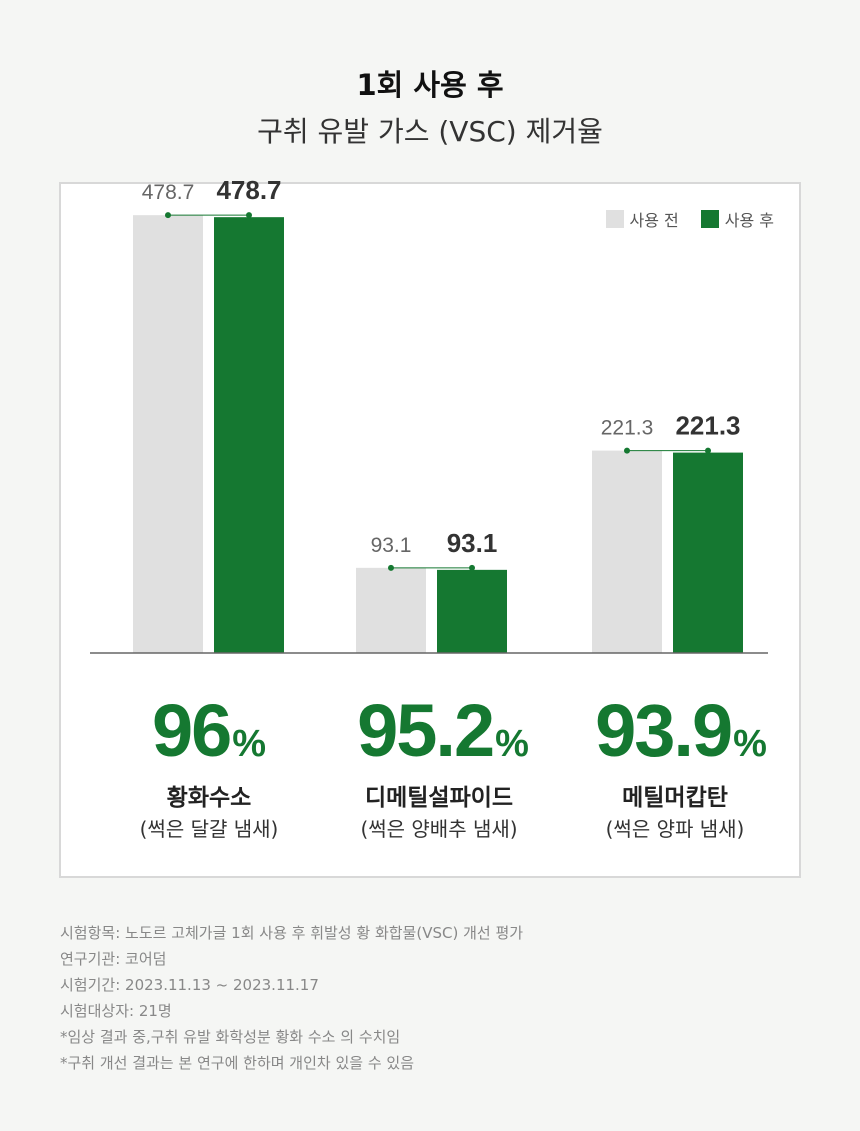 The height and width of the screenshot is (1131, 860). Describe the element at coordinates (654, 220) in the screenshot. I see `legend-label-before: 사용 전` at that location.